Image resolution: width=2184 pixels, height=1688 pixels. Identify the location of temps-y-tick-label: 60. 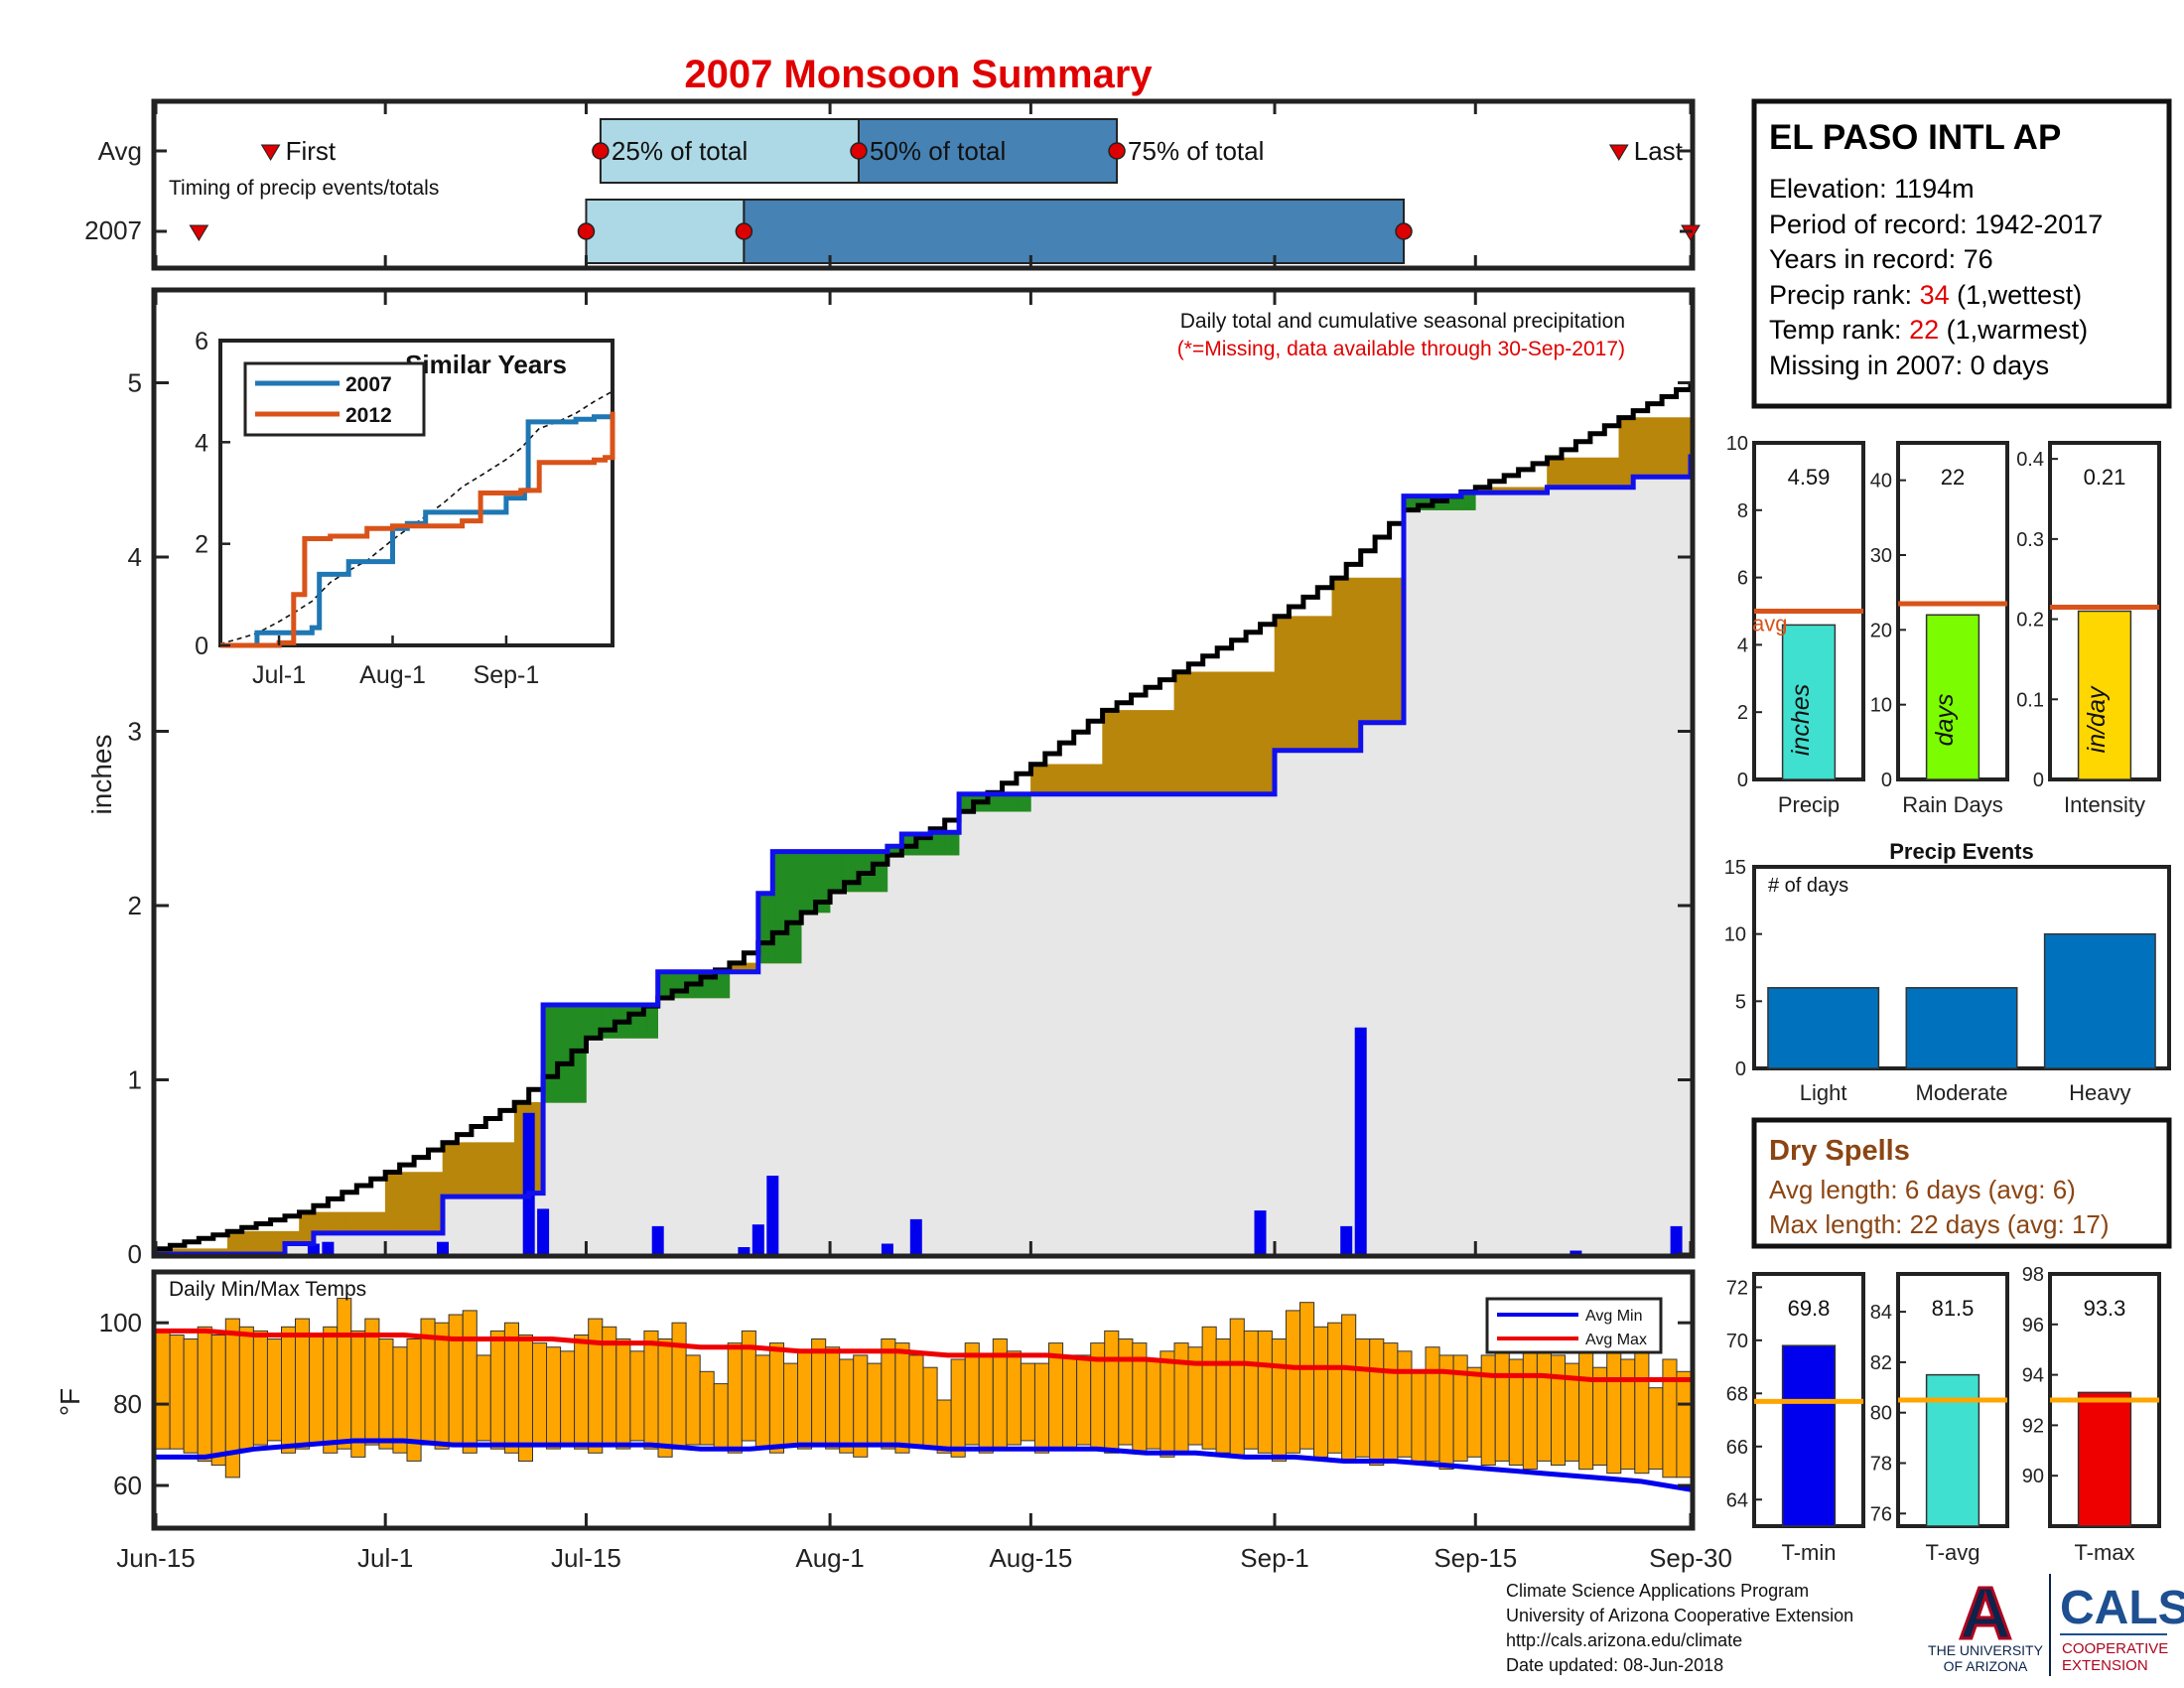
(127, 1485).